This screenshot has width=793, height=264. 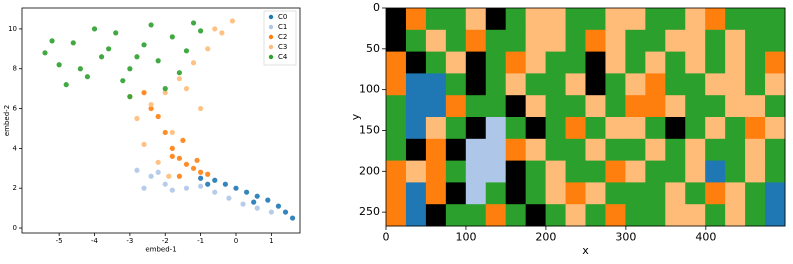 I want to click on x-tick-label: -2, so click(x=165, y=241).